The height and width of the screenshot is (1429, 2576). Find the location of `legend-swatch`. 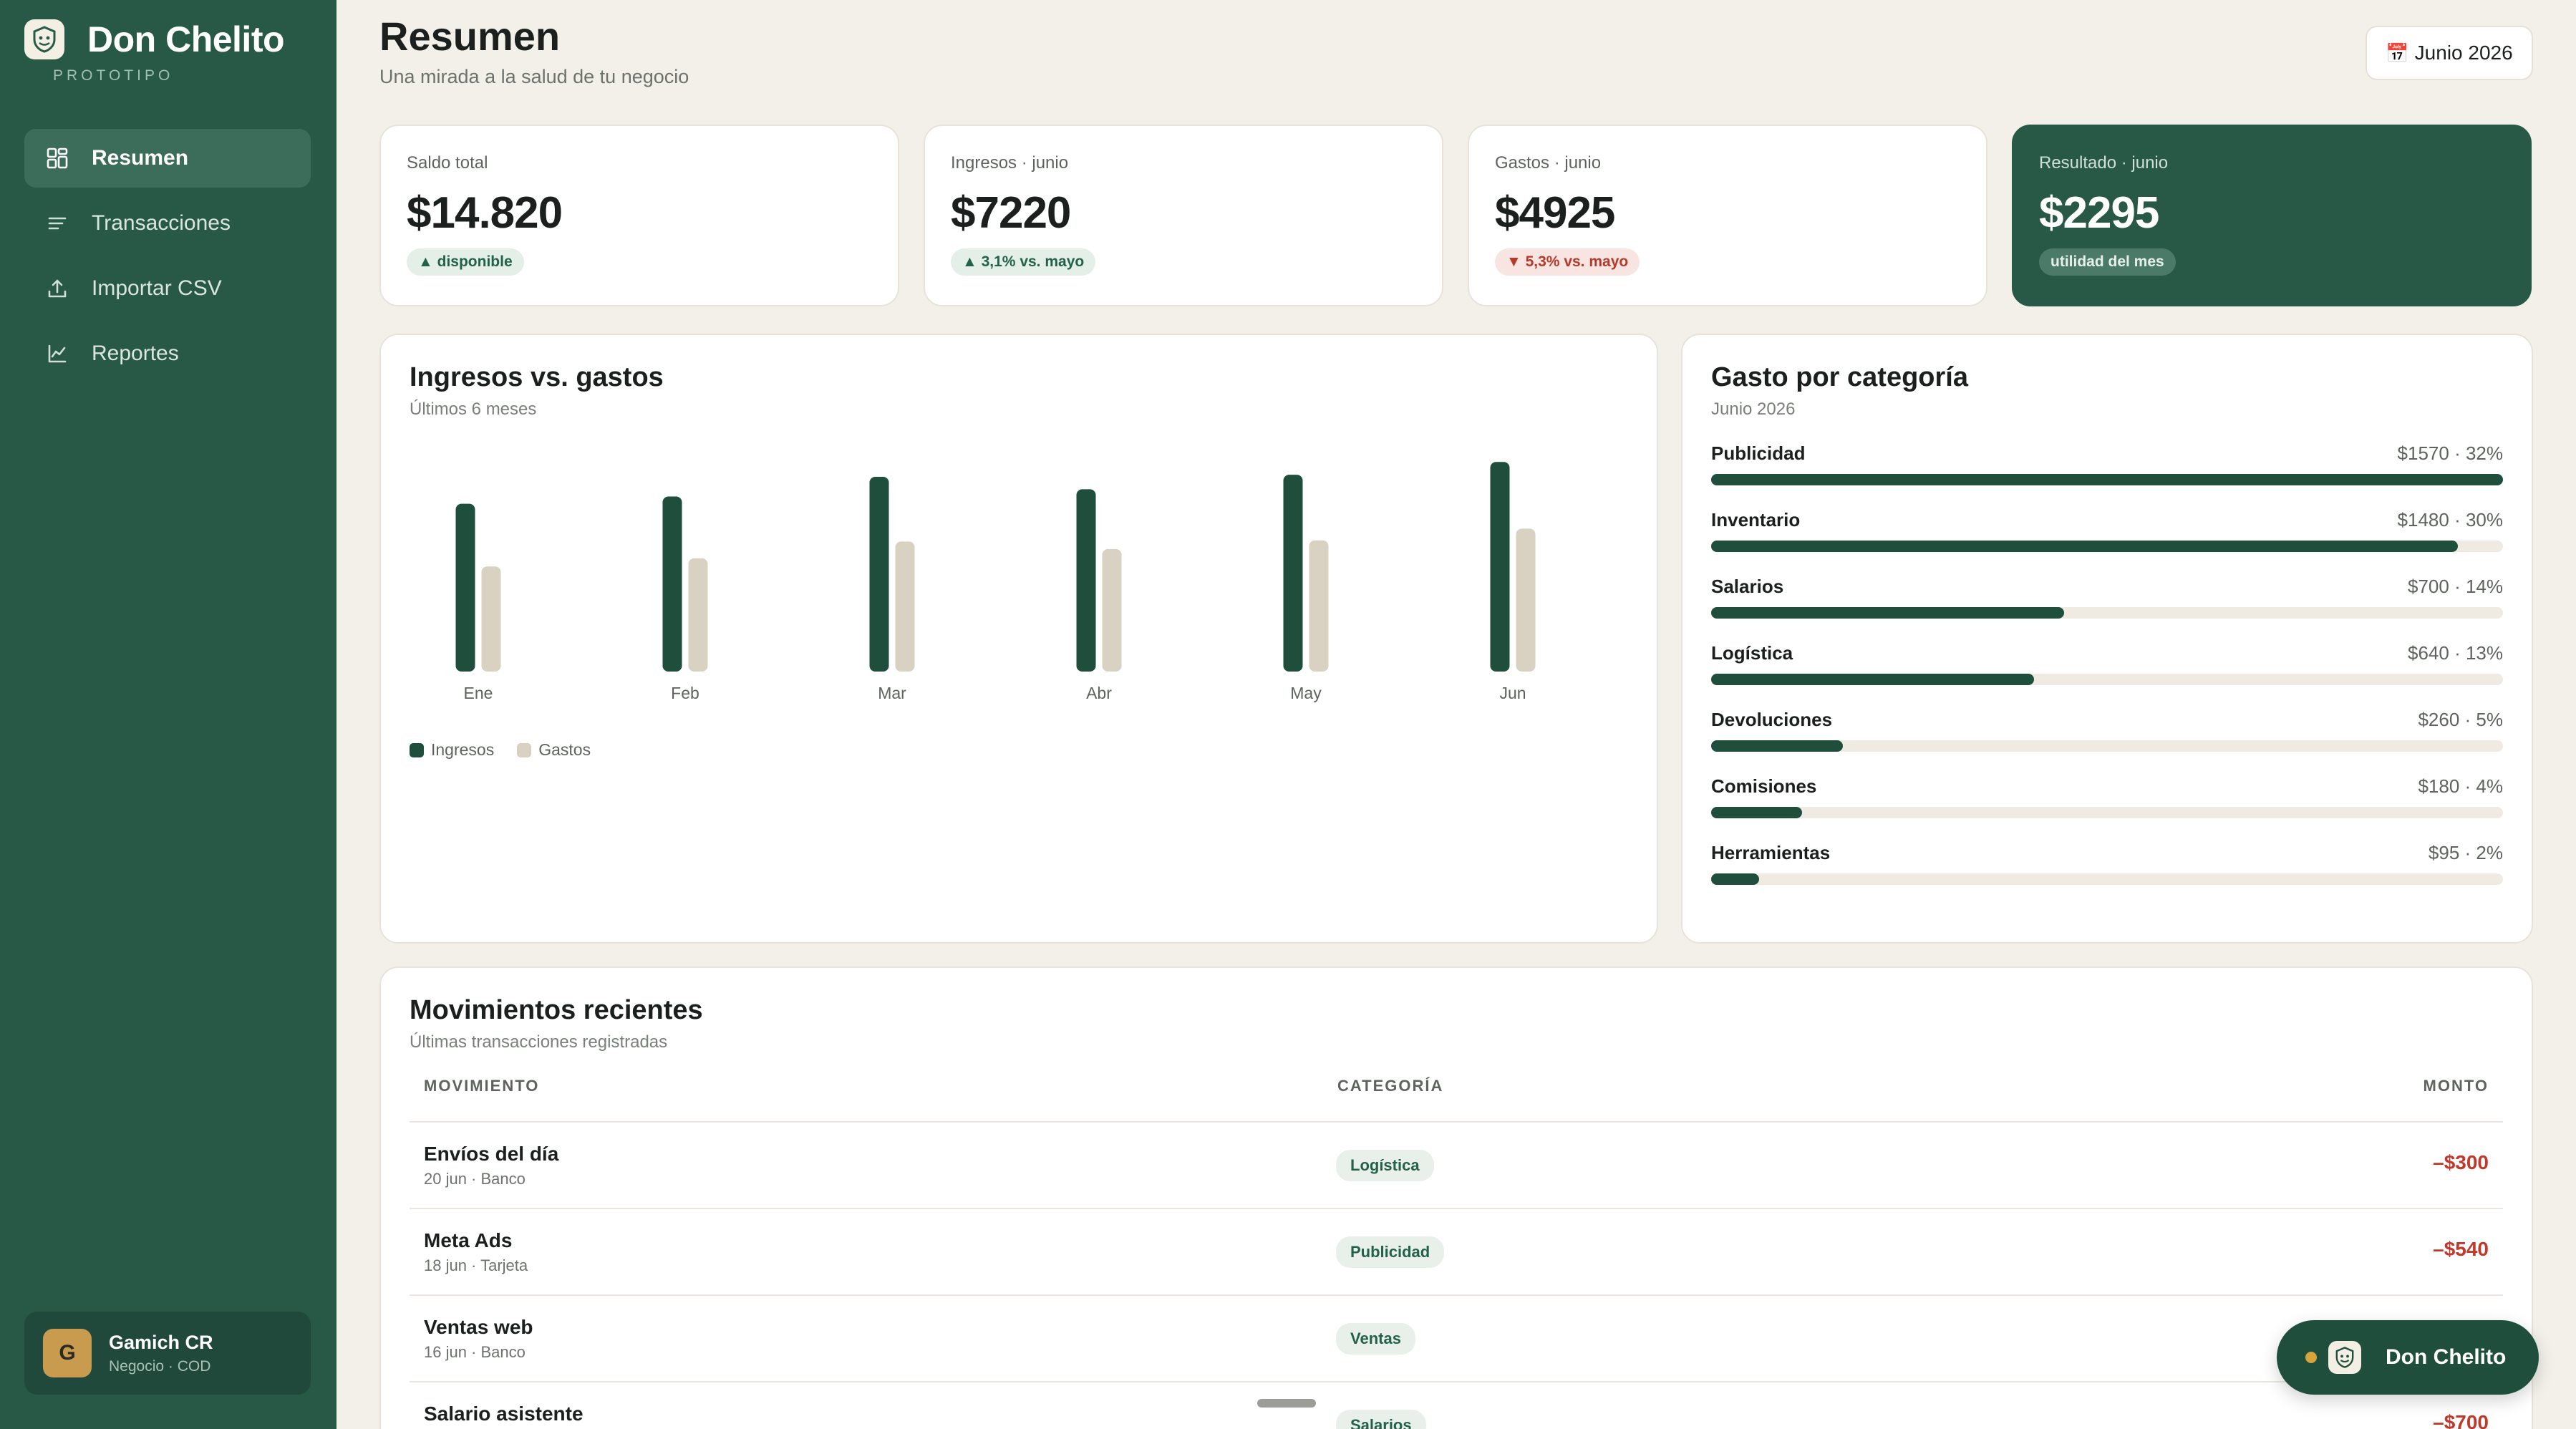

legend-swatch is located at coordinates (417, 749).